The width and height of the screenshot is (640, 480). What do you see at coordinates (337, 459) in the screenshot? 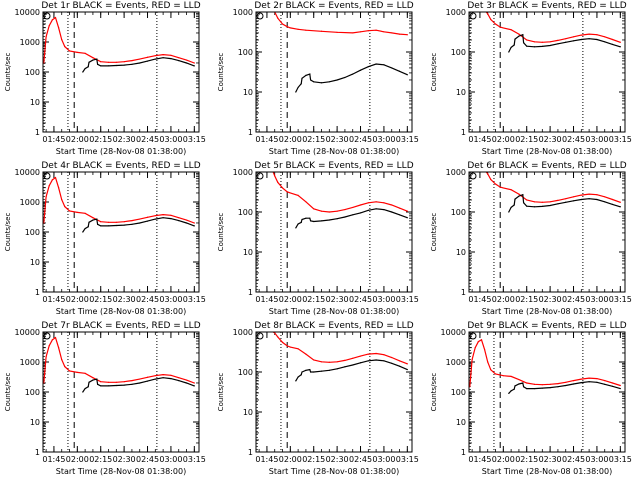
I see `x-tick-label: 02:30` at bounding box center [337, 459].